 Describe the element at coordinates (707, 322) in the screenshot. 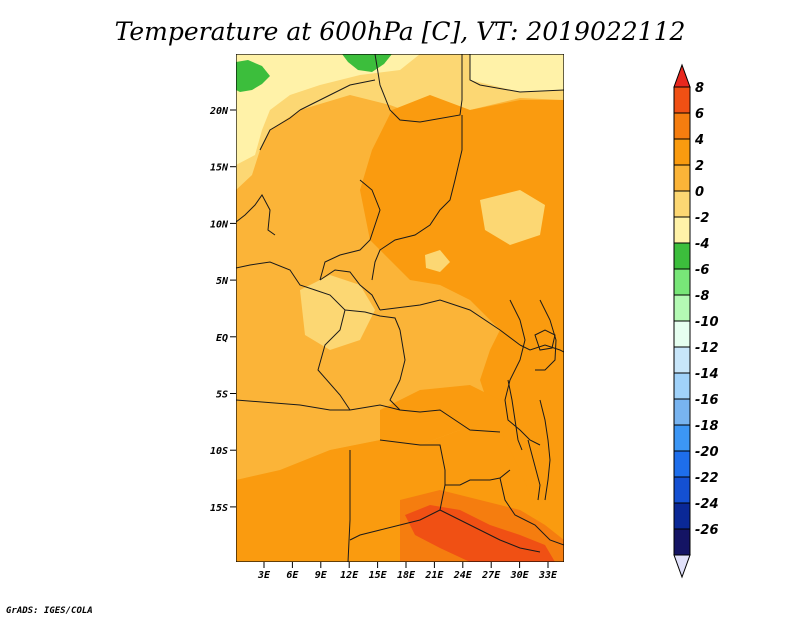

I see `colorbar-label: -10` at that location.